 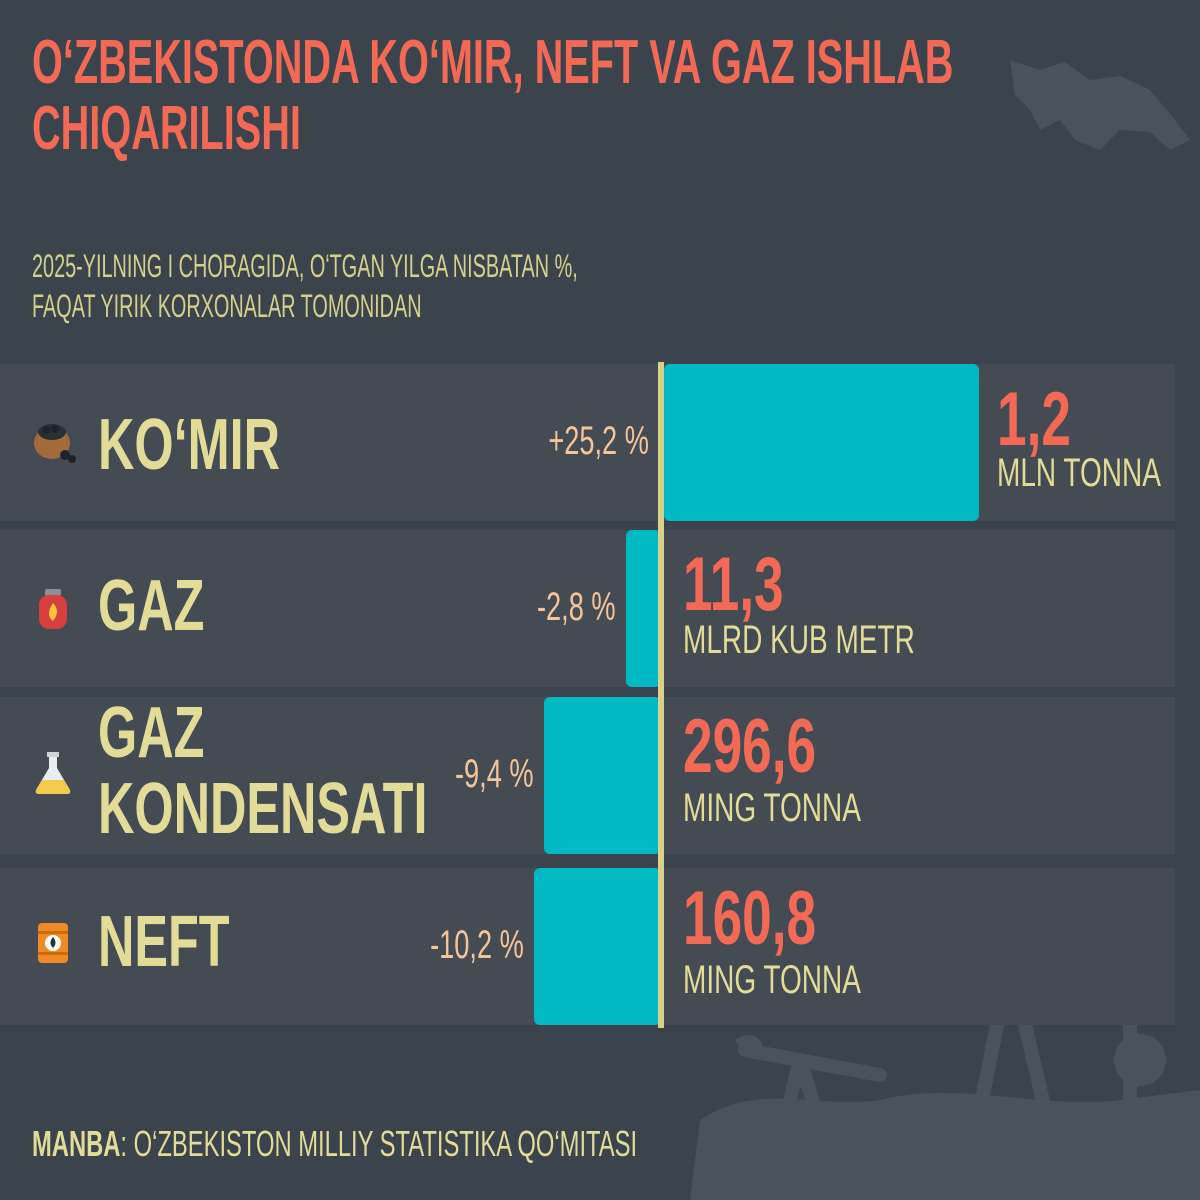 I want to click on percent-label: -10,2 %, so click(x=476, y=944).